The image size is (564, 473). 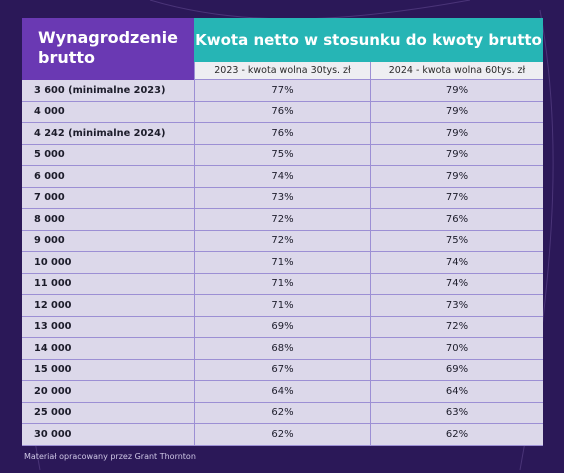 I want to click on row-value-2024: 70%, so click(x=456, y=349).